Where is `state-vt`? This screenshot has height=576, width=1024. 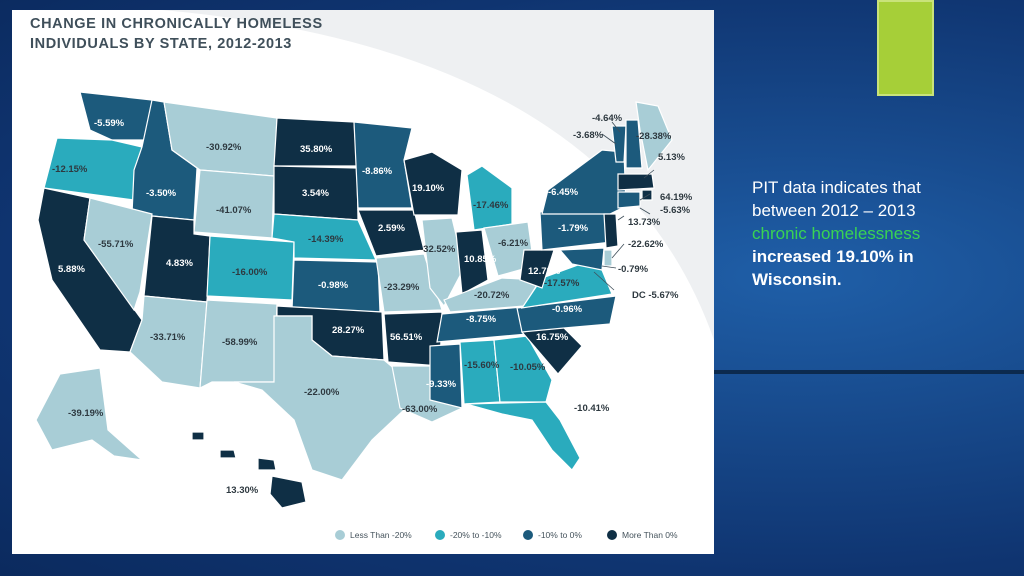 state-vt is located at coordinates (619, 144).